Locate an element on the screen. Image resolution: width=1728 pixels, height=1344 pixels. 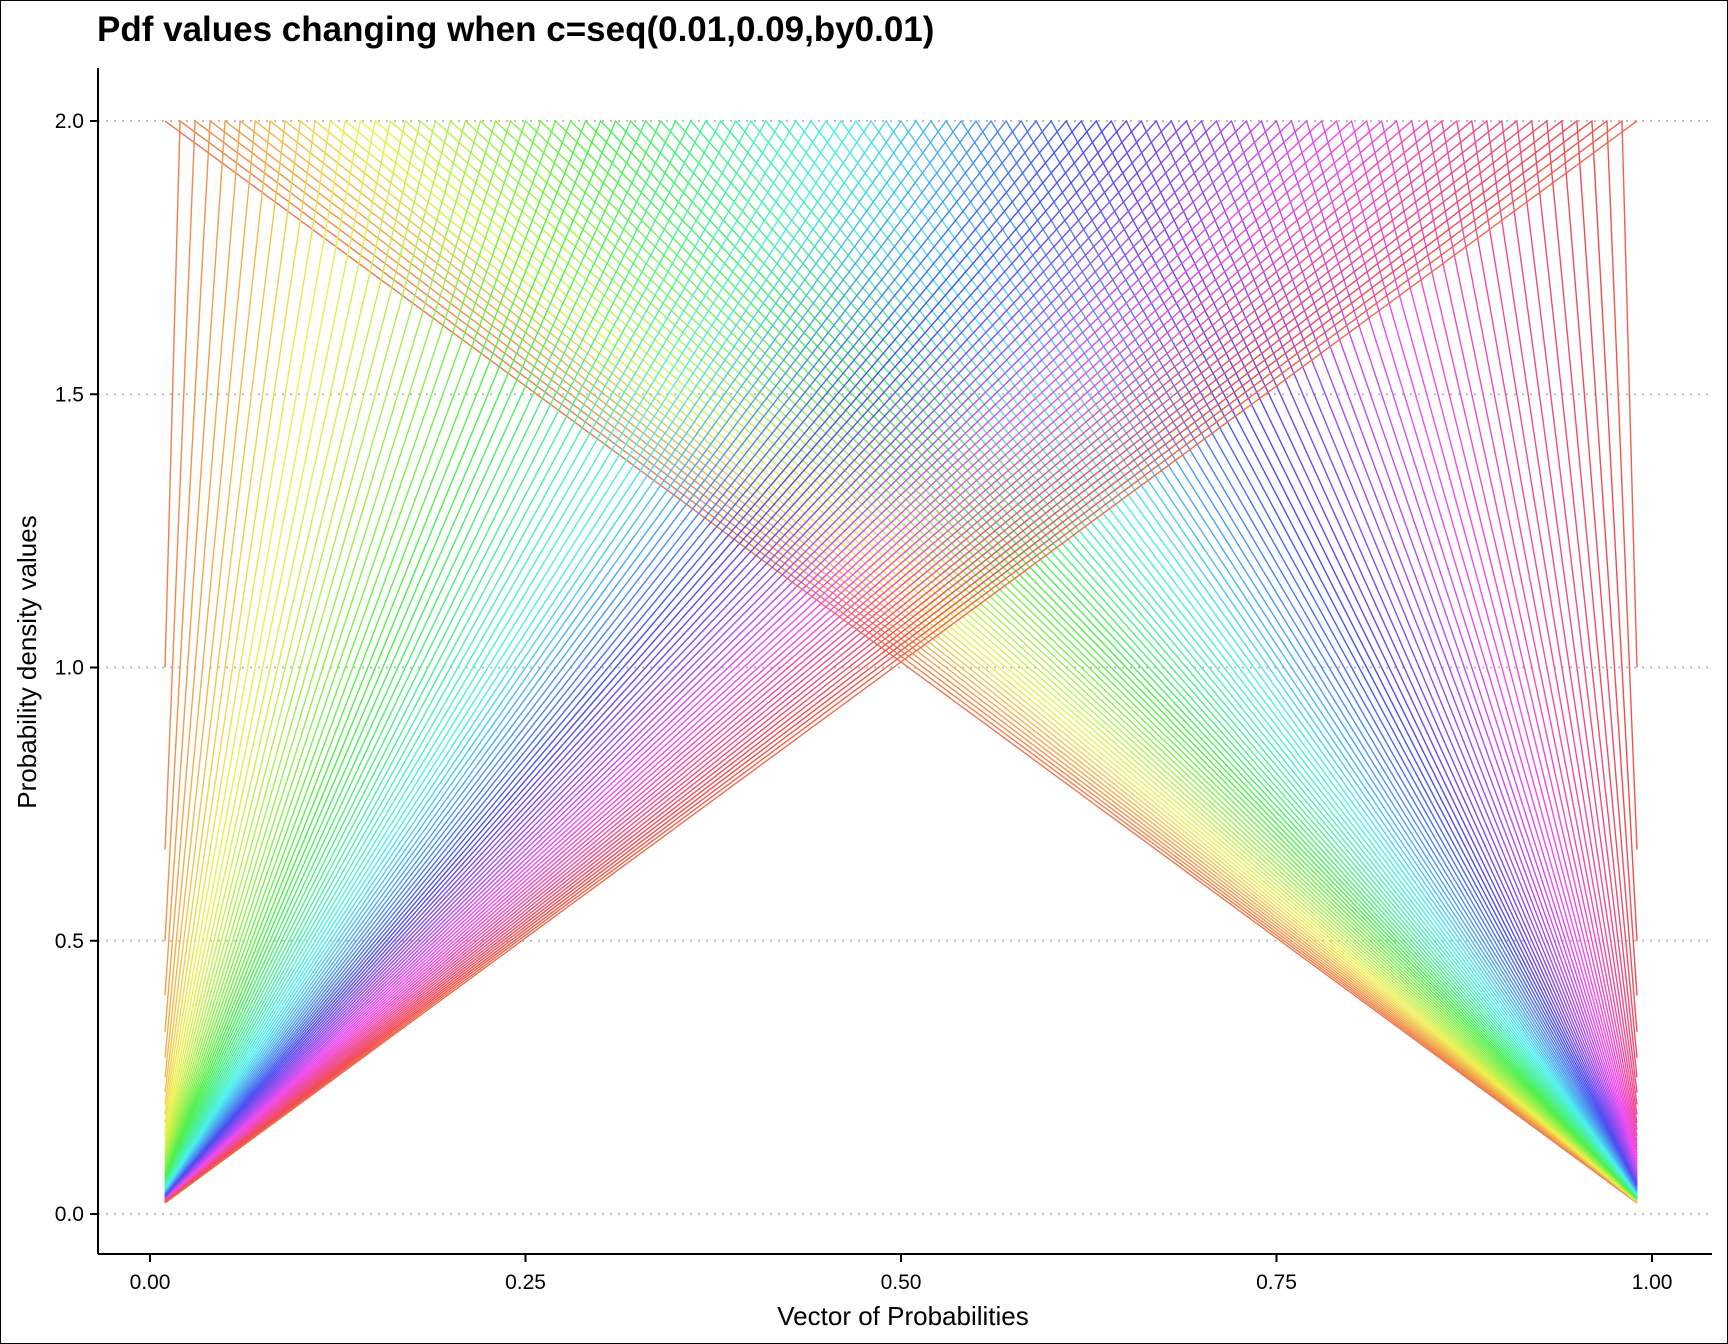
x-tick-label: 0.75 is located at coordinates (1276, 1282).